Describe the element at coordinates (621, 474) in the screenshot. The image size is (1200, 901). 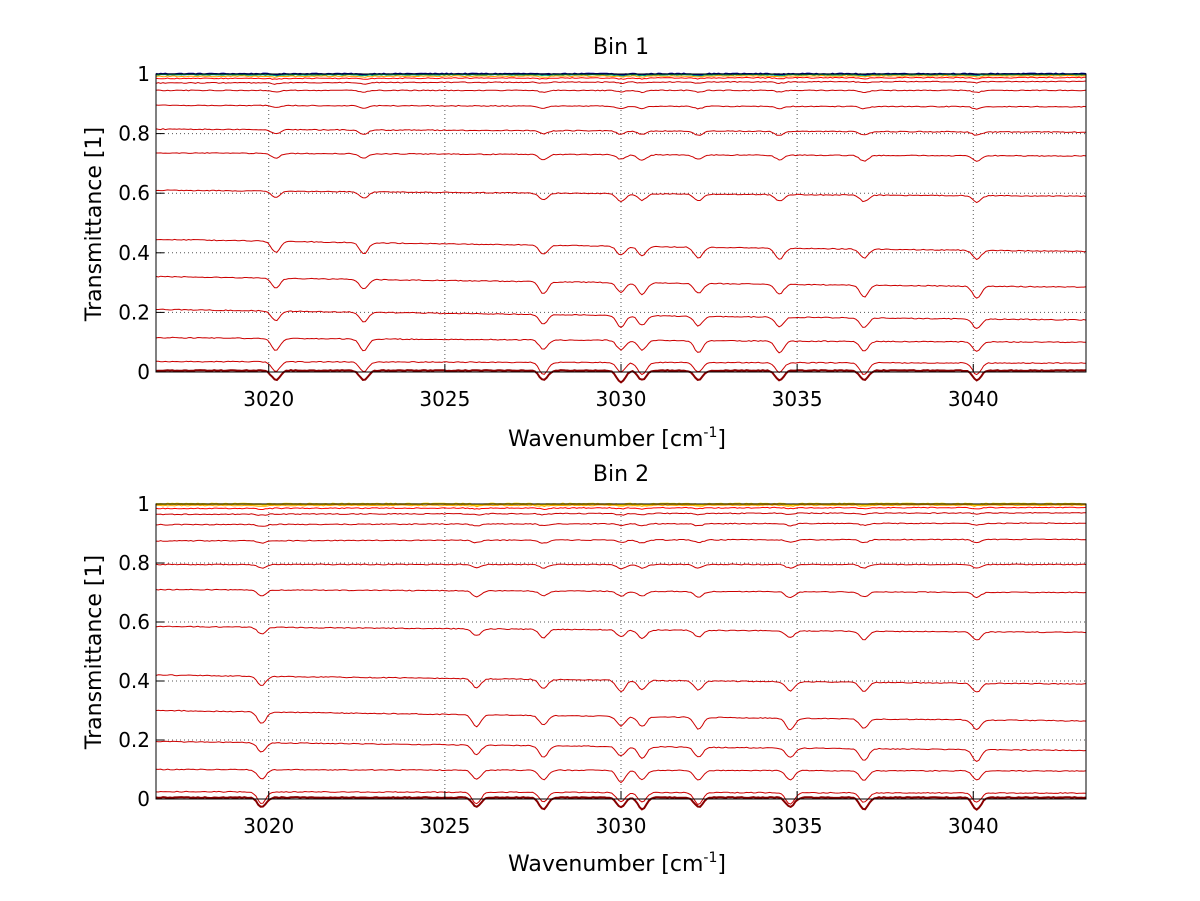
I see `chart-title: Bin 2` at that location.